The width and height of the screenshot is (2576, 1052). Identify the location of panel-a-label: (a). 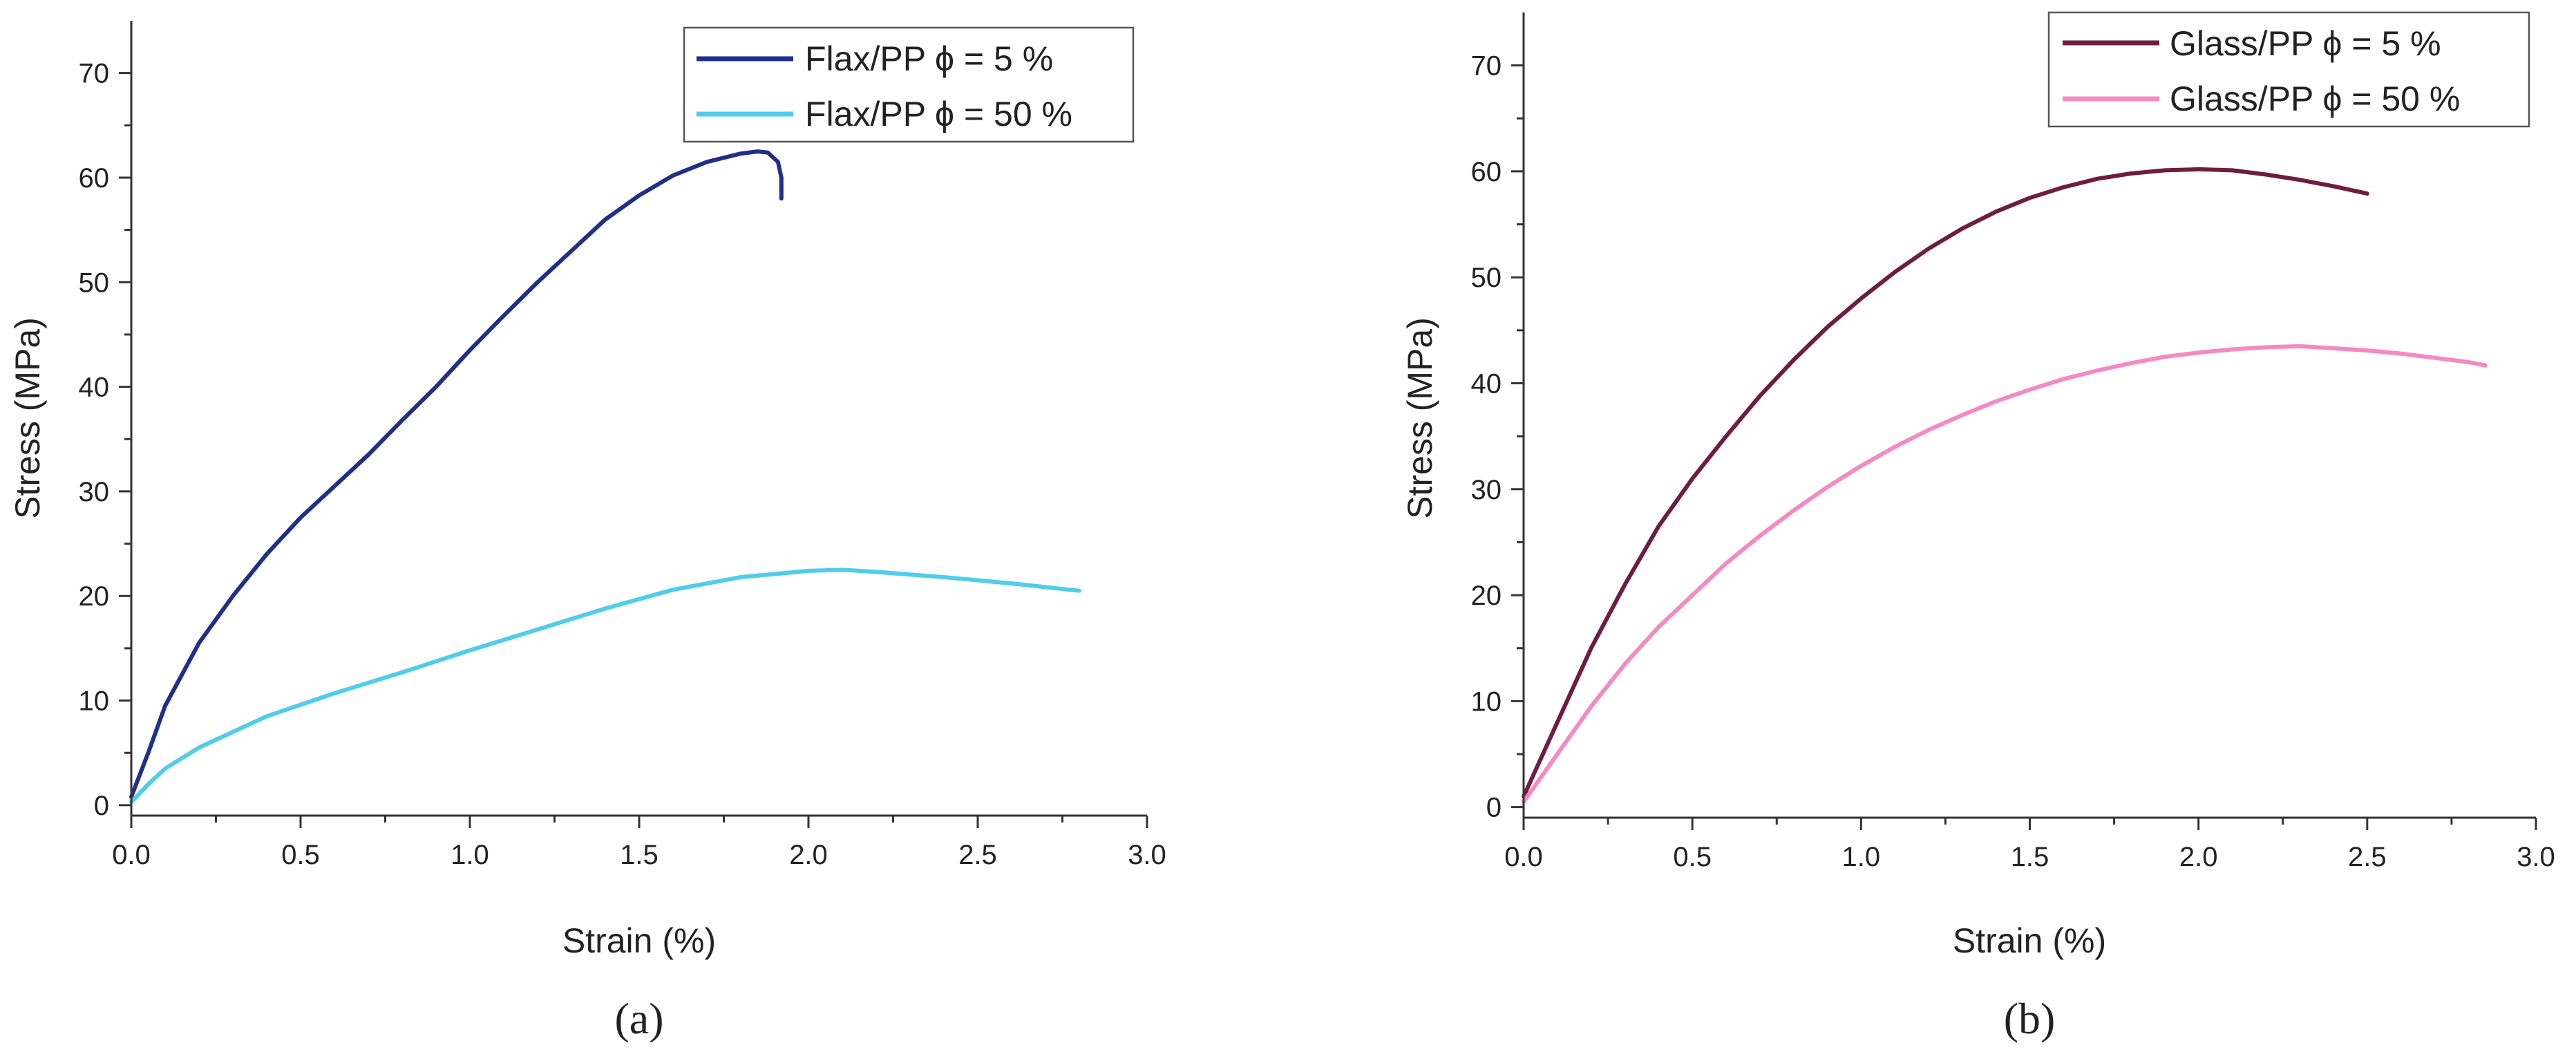
(638, 1018).